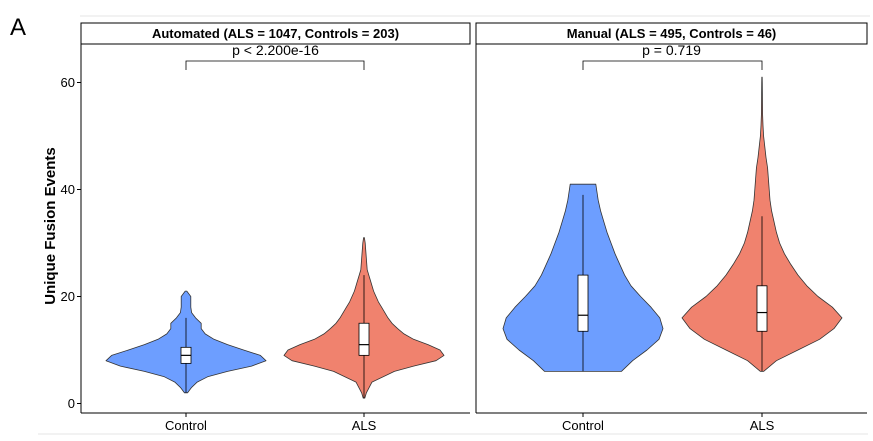  I want to click on y-tick-label: 20, so click(68, 296).